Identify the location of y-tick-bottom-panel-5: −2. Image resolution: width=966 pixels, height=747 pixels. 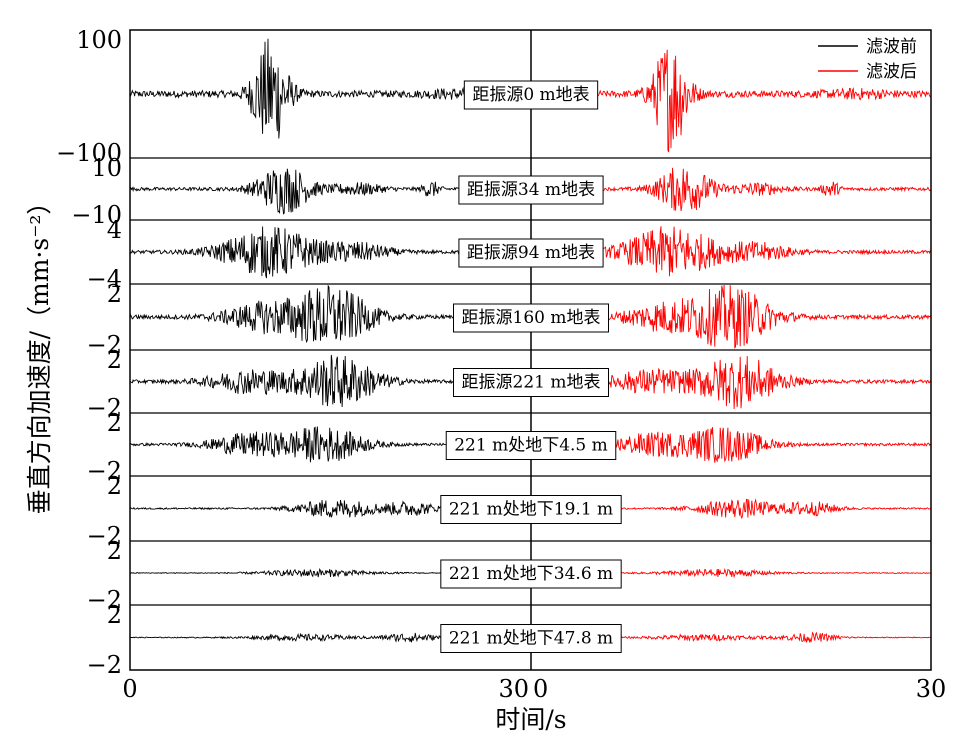
(104, 408).